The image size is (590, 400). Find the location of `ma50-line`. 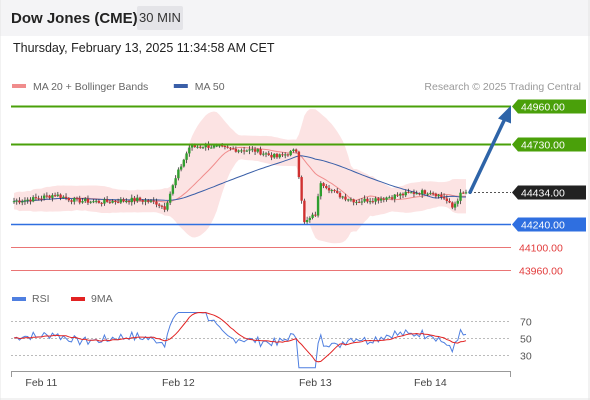

ma50-line is located at coordinates (239, 178).